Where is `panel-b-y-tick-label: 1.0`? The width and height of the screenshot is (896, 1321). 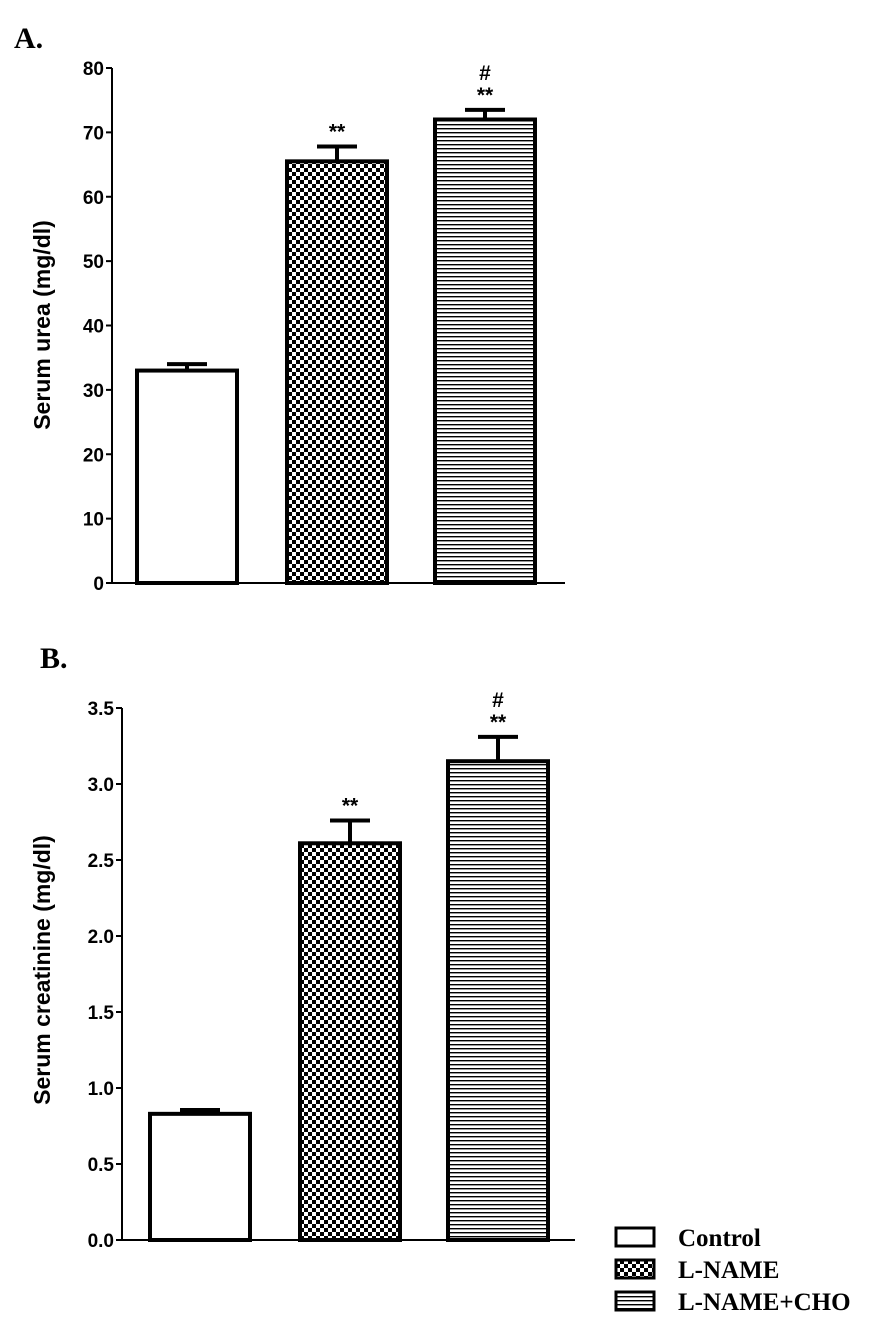
panel-b-y-tick-label: 1.0 is located at coordinates (101, 1089).